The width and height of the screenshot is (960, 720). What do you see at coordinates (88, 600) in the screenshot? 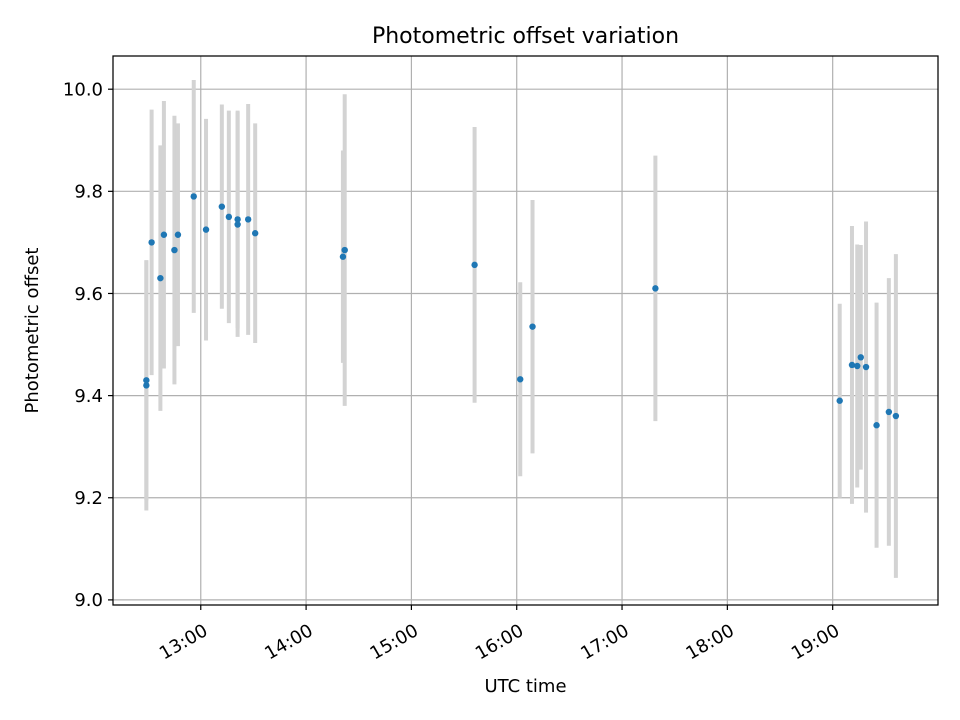
I see `y-tick-label: 9.0` at bounding box center [88, 600].